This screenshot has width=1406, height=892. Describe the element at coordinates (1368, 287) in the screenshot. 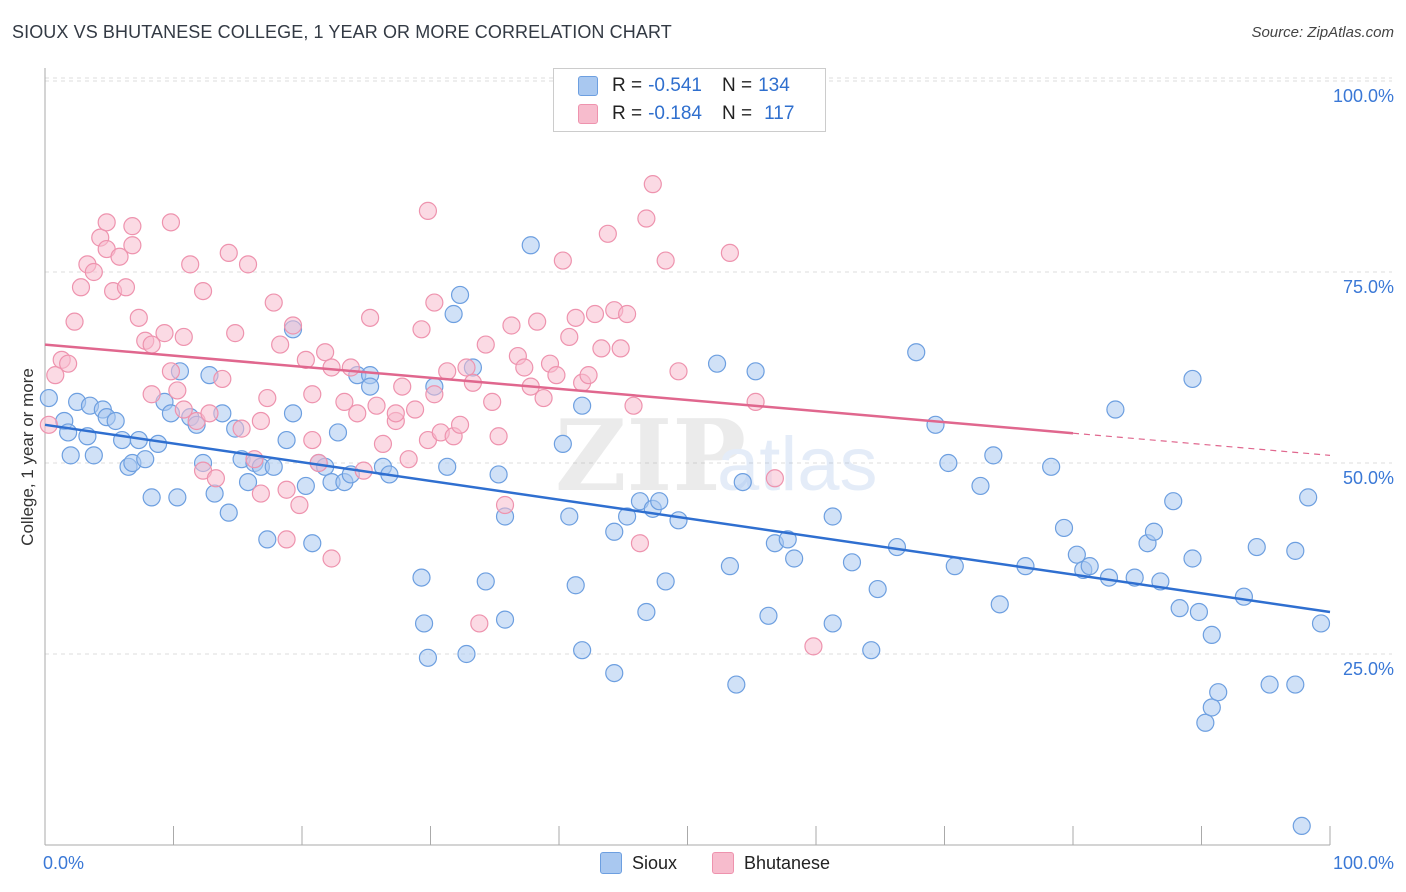

I see `y-tick-label-75: 75.0%` at that location.